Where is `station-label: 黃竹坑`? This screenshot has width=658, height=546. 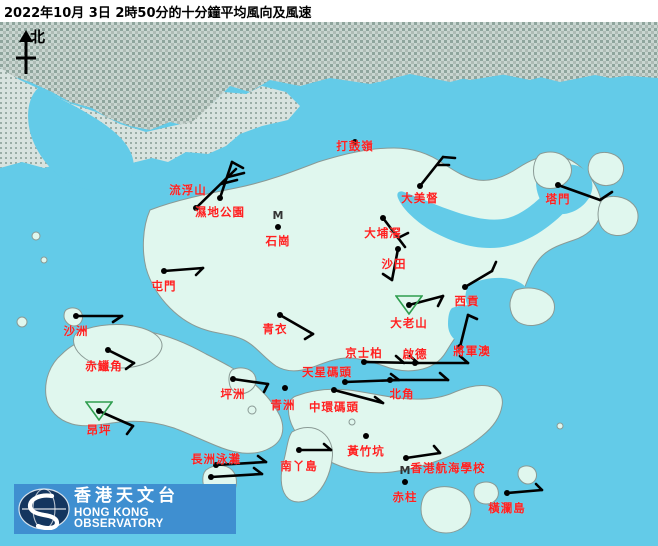 station-label: 黃竹坑 is located at coordinates (366, 451).